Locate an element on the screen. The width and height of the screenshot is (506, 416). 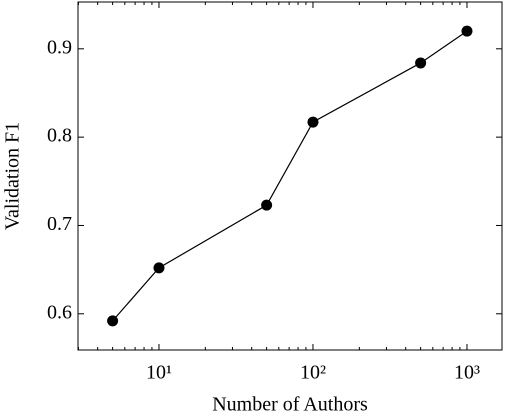
y-tick-label: 0.6 is located at coordinates (59, 312).